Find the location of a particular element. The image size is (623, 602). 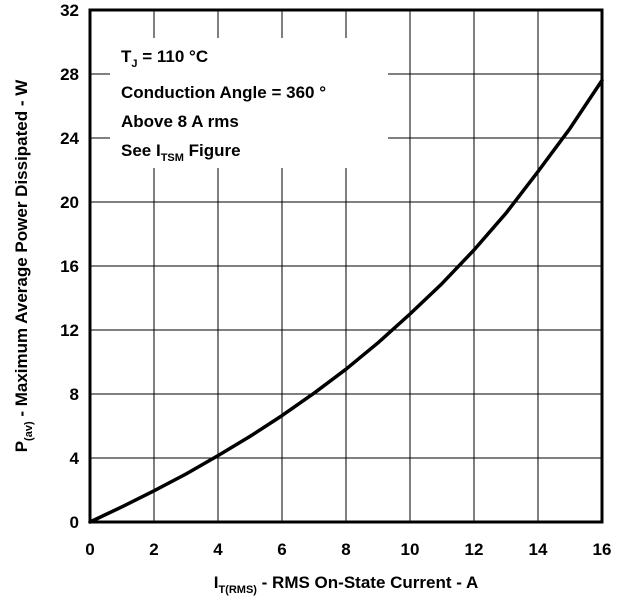

y-tick-label: 0 is located at coordinates (74, 522).